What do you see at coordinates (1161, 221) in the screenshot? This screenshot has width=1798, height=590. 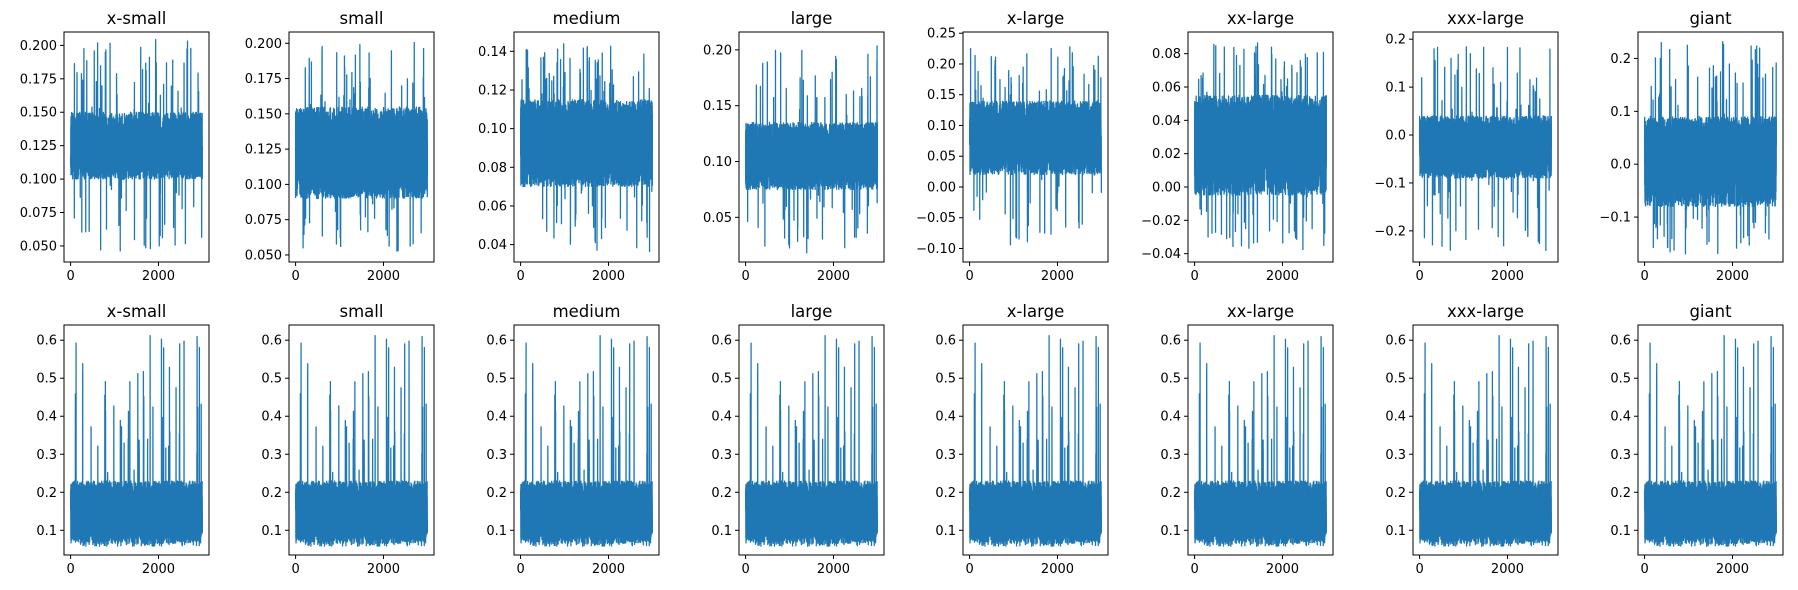 I see `y-tick-label: −0.02` at bounding box center [1161, 221].